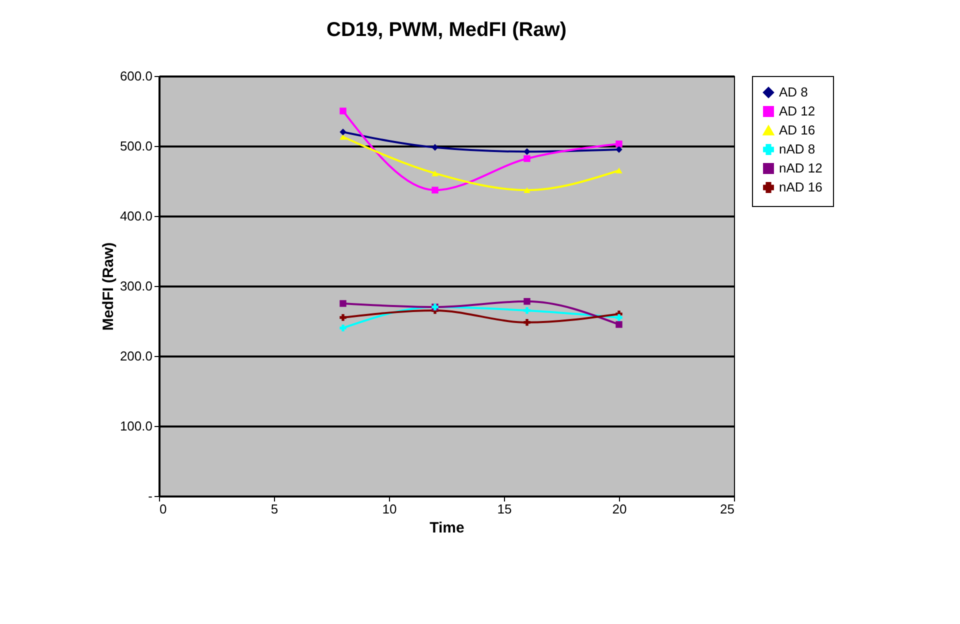 The image size is (960, 624). Describe the element at coordinates (504, 509) in the screenshot. I see `x-tick-label: 15` at that location.